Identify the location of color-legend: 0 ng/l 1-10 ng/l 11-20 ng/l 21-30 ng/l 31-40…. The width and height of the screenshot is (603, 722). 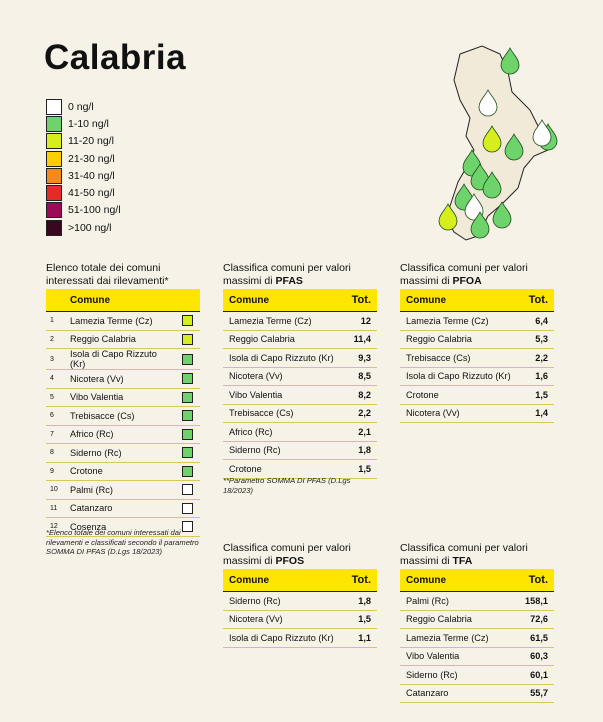
(83, 167).